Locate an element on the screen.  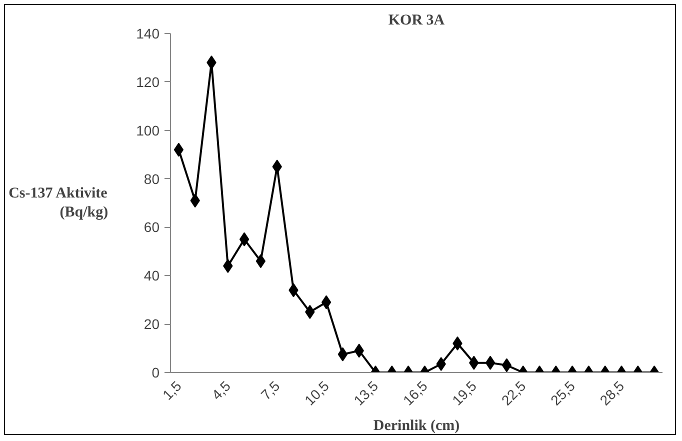
y-tick-label: 80 is located at coordinates (152, 178).